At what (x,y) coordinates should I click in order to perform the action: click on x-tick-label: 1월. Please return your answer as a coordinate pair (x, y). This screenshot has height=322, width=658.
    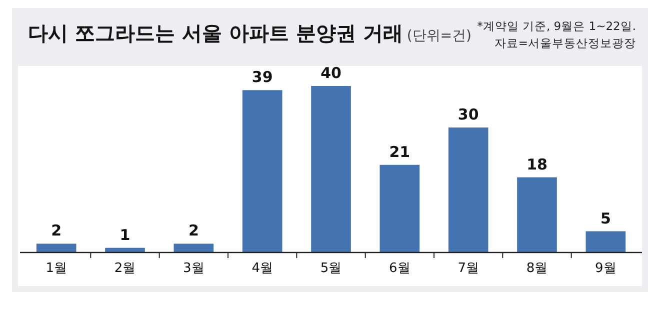
    Looking at the image, I should click on (56, 268).